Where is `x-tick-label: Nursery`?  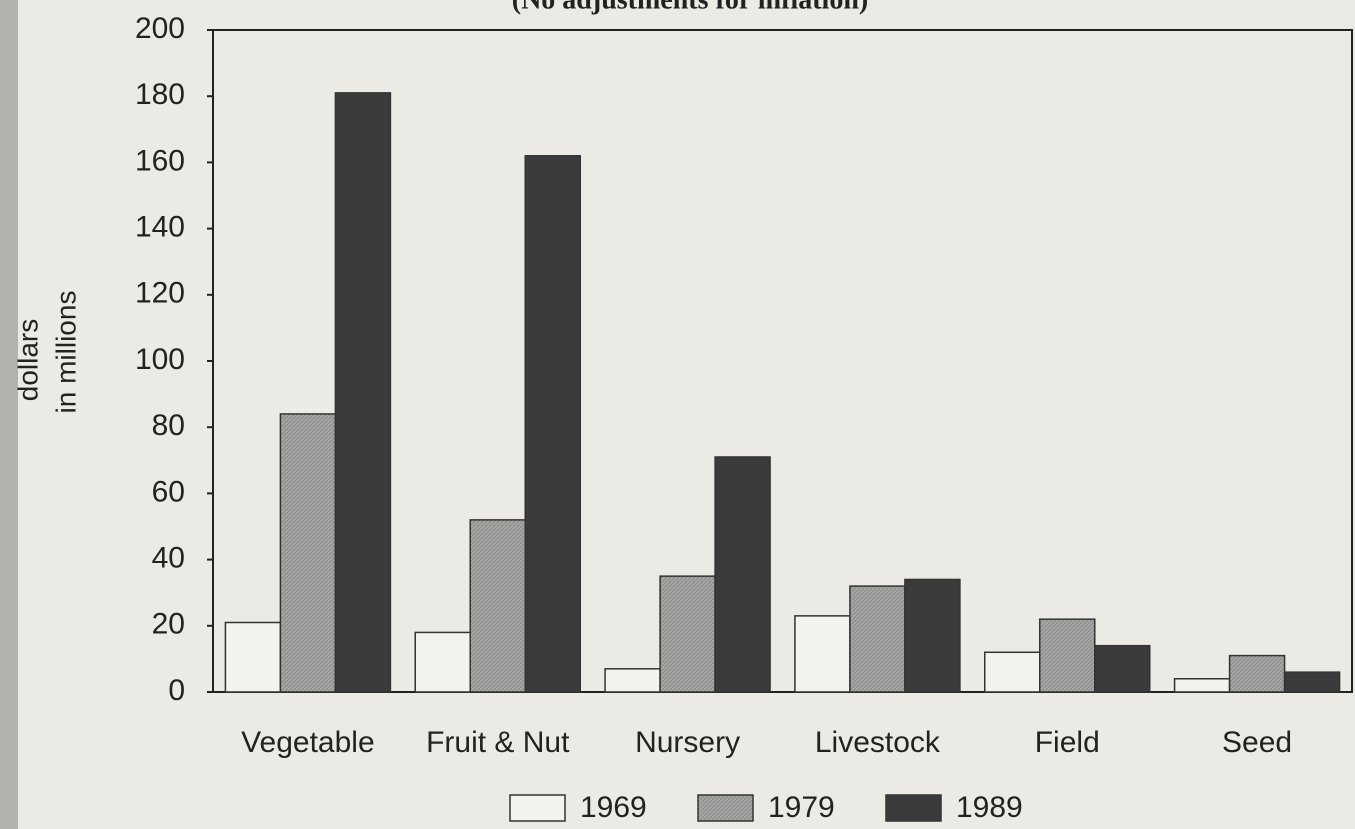 x-tick-label: Nursery is located at coordinates (687, 742).